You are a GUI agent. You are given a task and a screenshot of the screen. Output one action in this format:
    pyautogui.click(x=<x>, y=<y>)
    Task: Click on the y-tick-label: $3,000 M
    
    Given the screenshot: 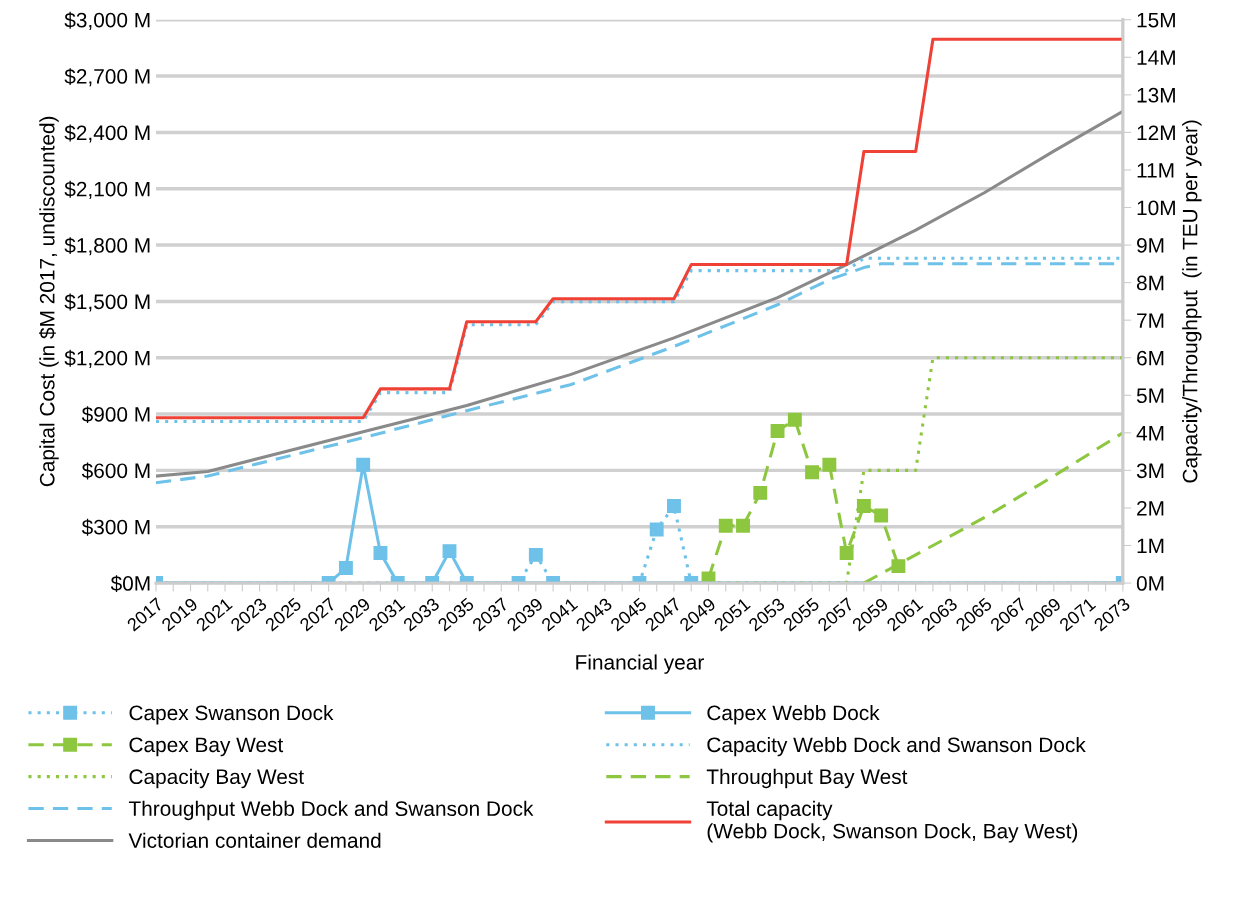 What is the action you would take?
    pyautogui.click(x=107, y=20)
    